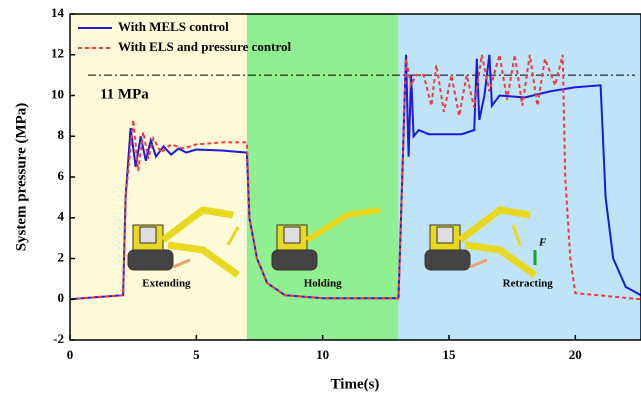 The width and height of the screenshot is (641, 400). Describe the element at coordinates (21, 177) in the screenshot. I see `y-axis-title: System pressure (MPa)` at that location.